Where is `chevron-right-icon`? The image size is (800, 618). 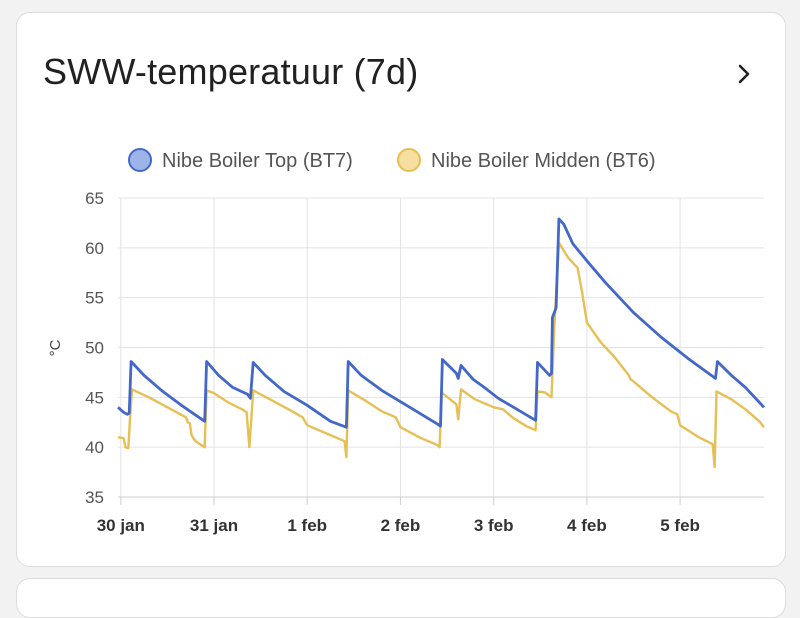 chevron-right-icon is located at coordinates (744, 74).